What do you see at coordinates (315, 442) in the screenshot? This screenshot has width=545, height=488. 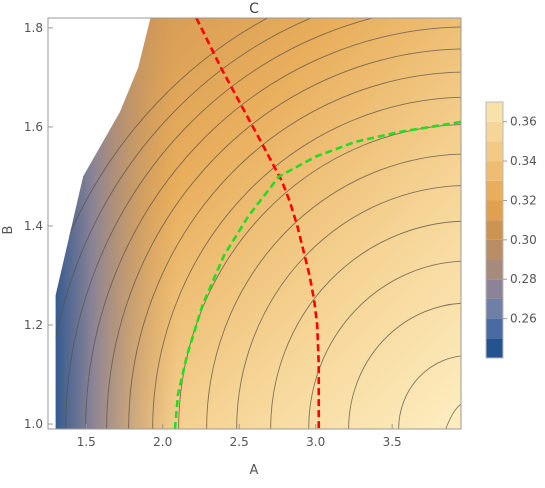 I see `x-tick-label: 3.0` at bounding box center [315, 442].